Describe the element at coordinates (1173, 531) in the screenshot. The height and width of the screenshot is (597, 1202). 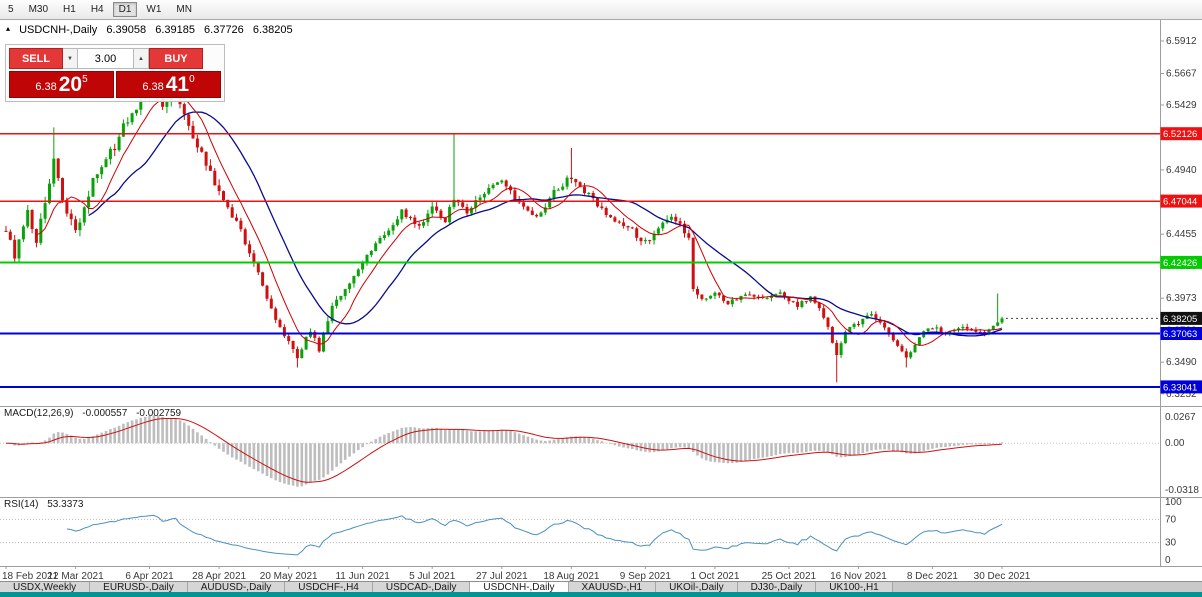
I see `rsi-axis-labels: 100 70 30 0` at that location.